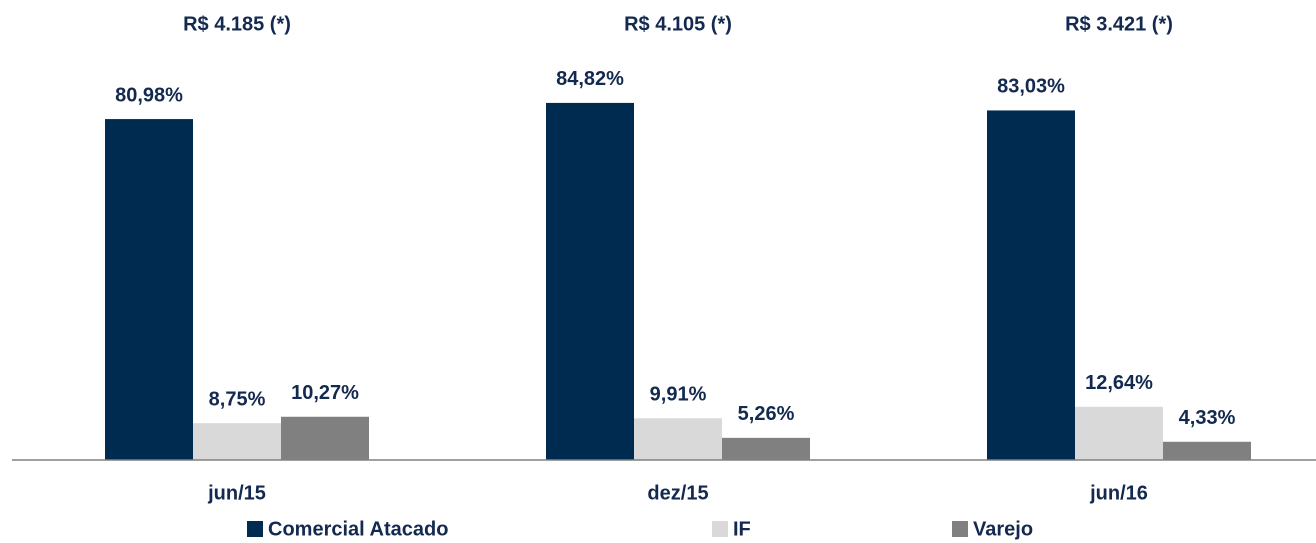  I want to click on legend-label: Varejo, so click(1003, 529).